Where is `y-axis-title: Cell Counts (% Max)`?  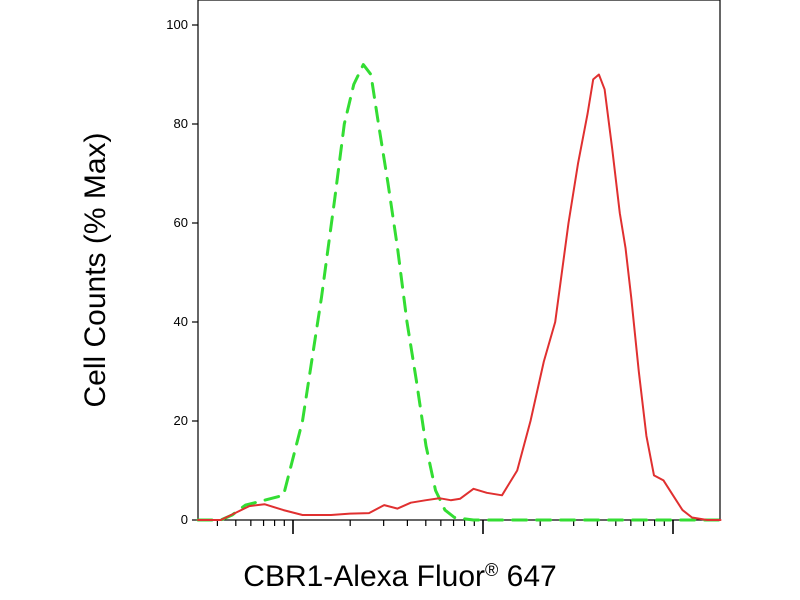
y-axis-title: Cell Counts (% Max) is located at coordinates (95, 269).